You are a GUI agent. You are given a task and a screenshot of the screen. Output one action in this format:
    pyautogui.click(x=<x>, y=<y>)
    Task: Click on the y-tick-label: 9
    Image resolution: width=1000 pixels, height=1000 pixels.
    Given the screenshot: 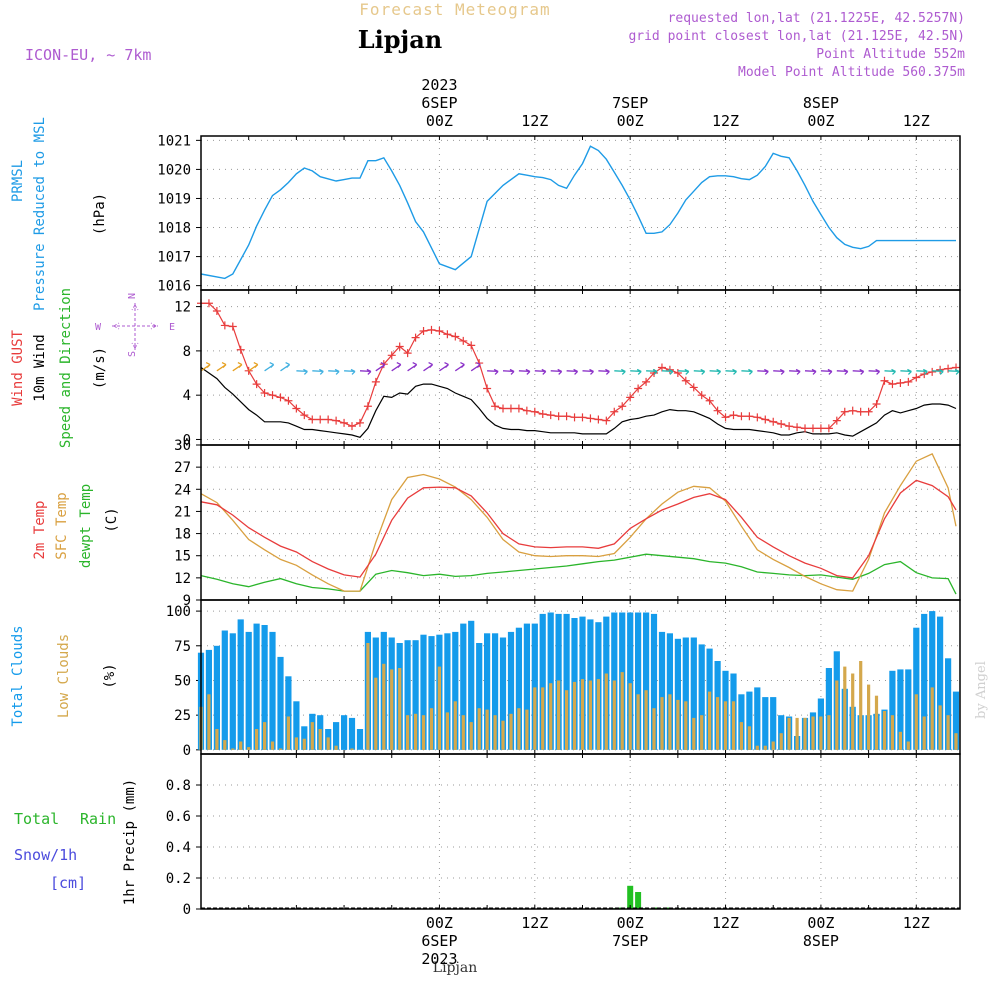 What is the action you would take?
    pyautogui.click(x=187, y=601)
    